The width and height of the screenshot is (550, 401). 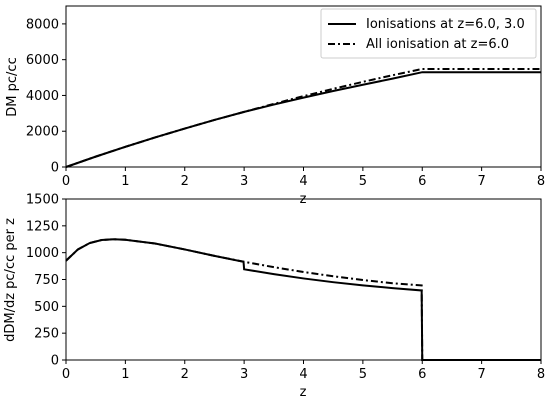 What do you see at coordinates (481, 181) in the screenshot?
I see `dm-x-tick-label: 7` at bounding box center [481, 181].